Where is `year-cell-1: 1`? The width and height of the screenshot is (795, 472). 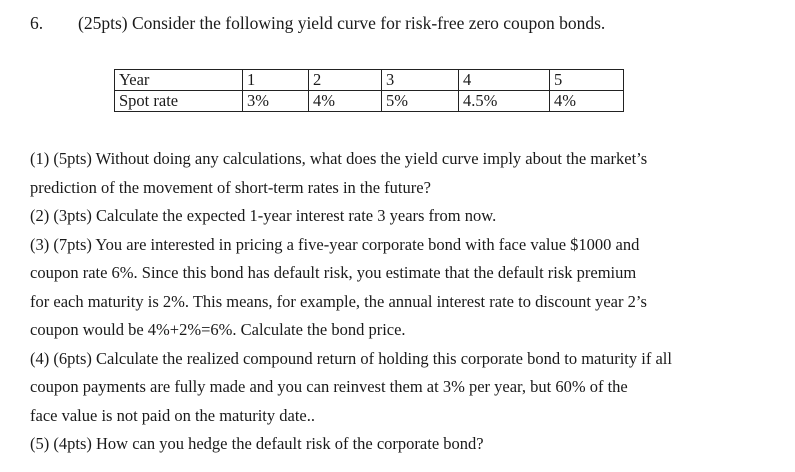
year-cell-1: 1 is located at coordinates (275, 80).